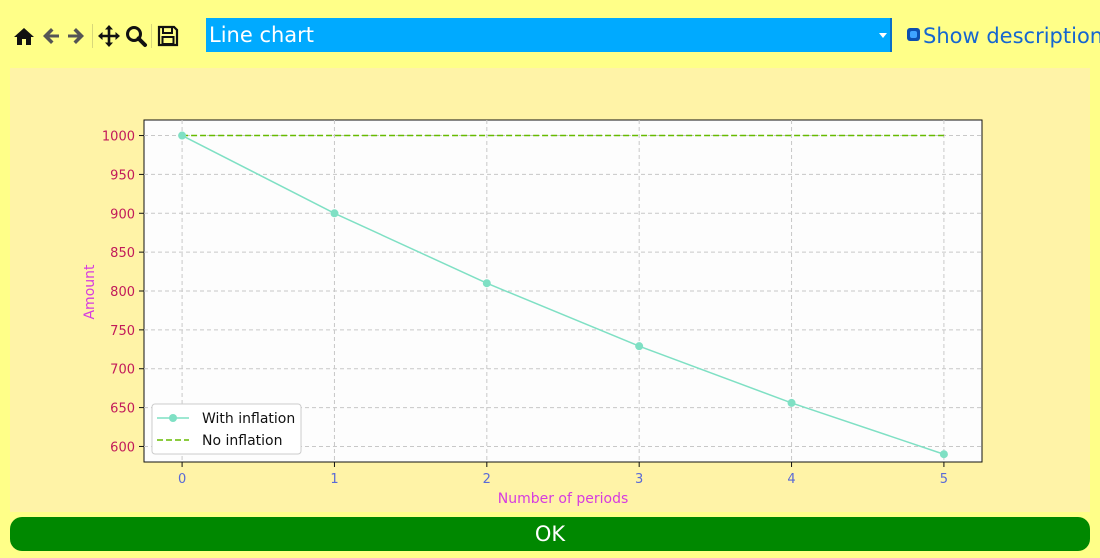 Image resolution: width=1100 pixels, height=558 pixels. Describe the element at coordinates (563, 474) in the screenshot. I see `x-axis-ticks: 0 1 2 3 4 5` at that location.